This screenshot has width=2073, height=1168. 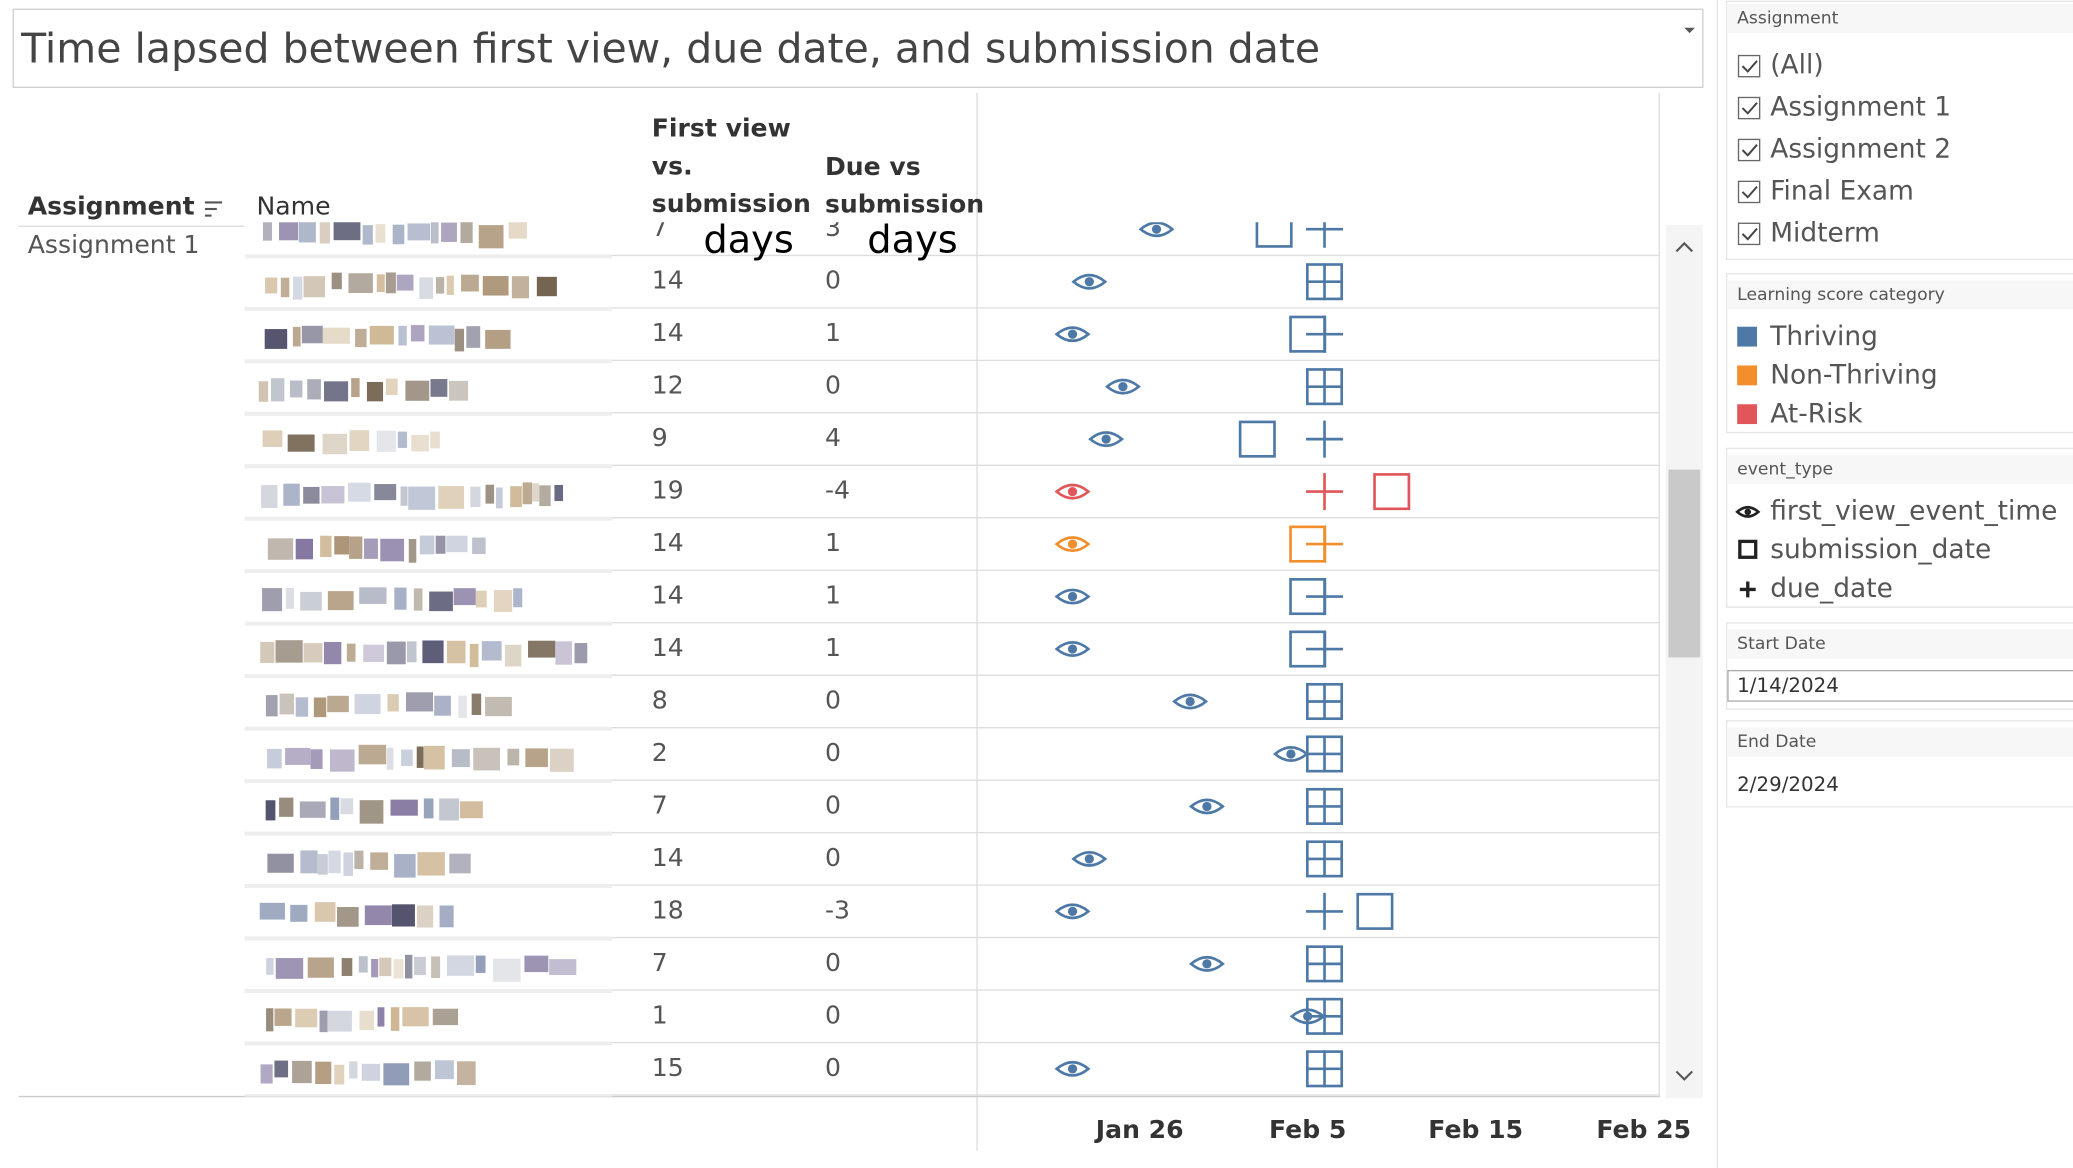 What do you see at coordinates (1072, 334) in the screenshot?
I see `eye-outline` at bounding box center [1072, 334].